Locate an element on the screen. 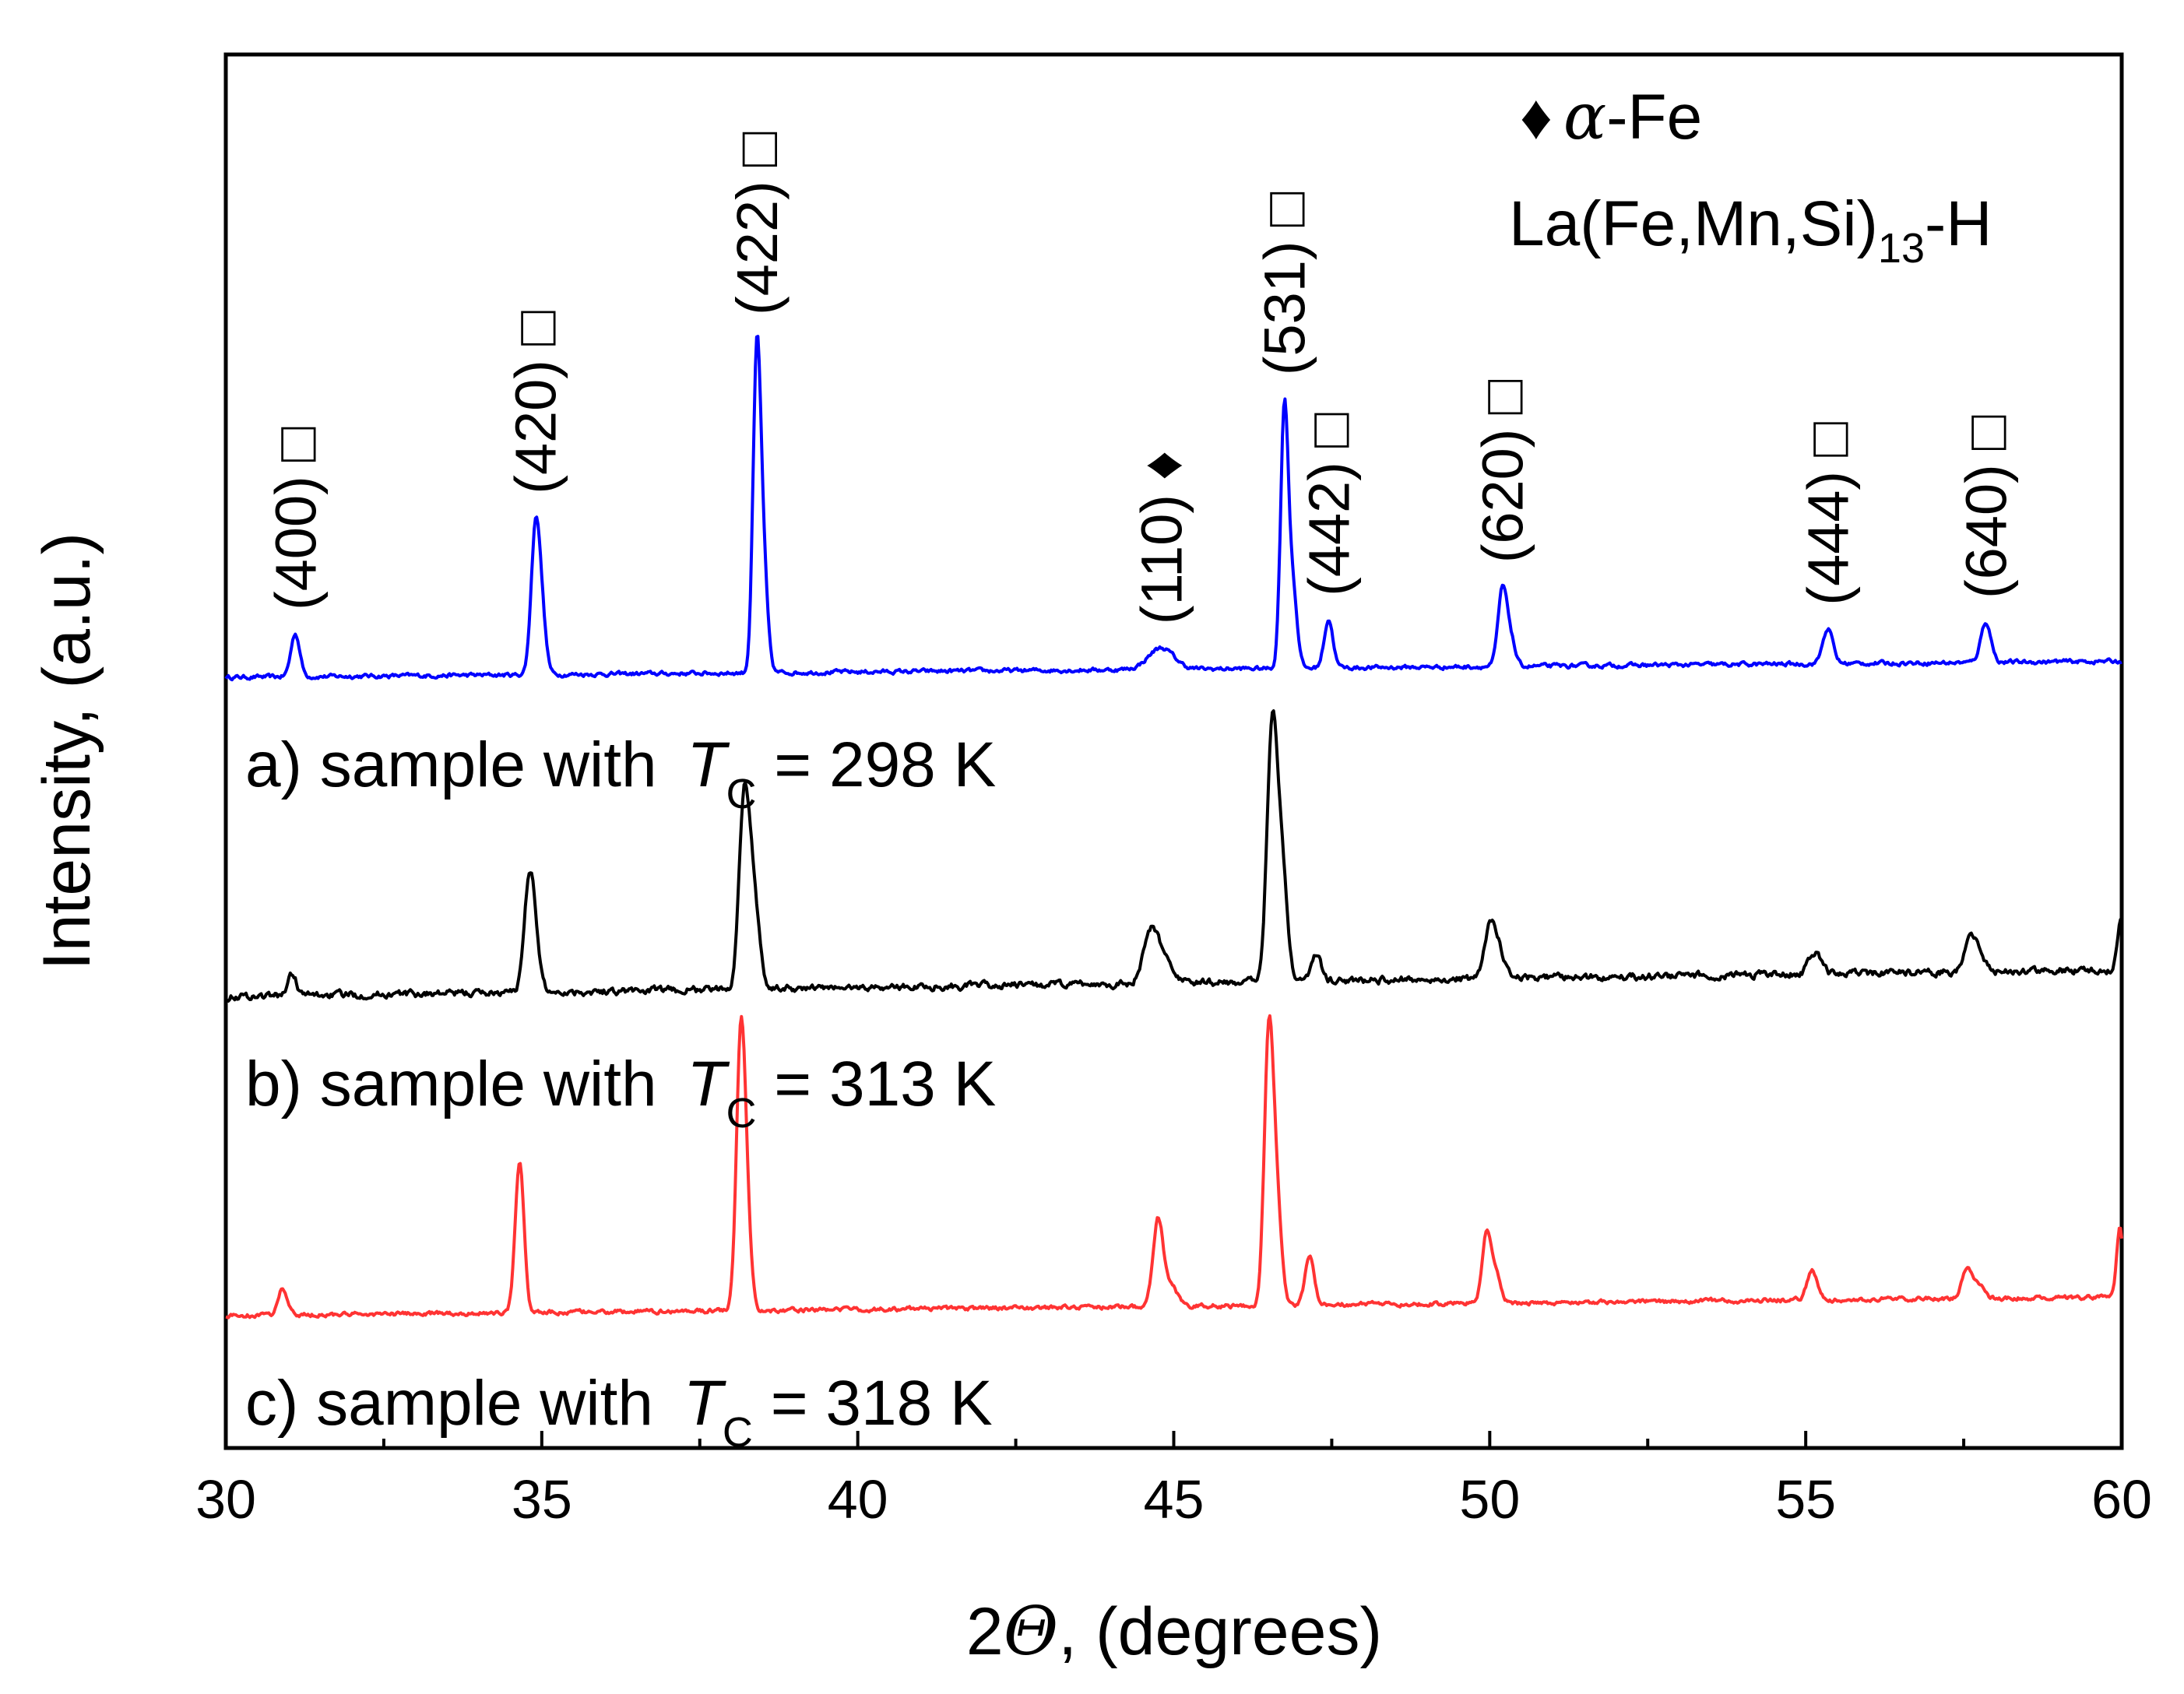 This screenshot has width=2184, height=1694. legend-alpha-text: -Fe is located at coordinates (1654, 117).